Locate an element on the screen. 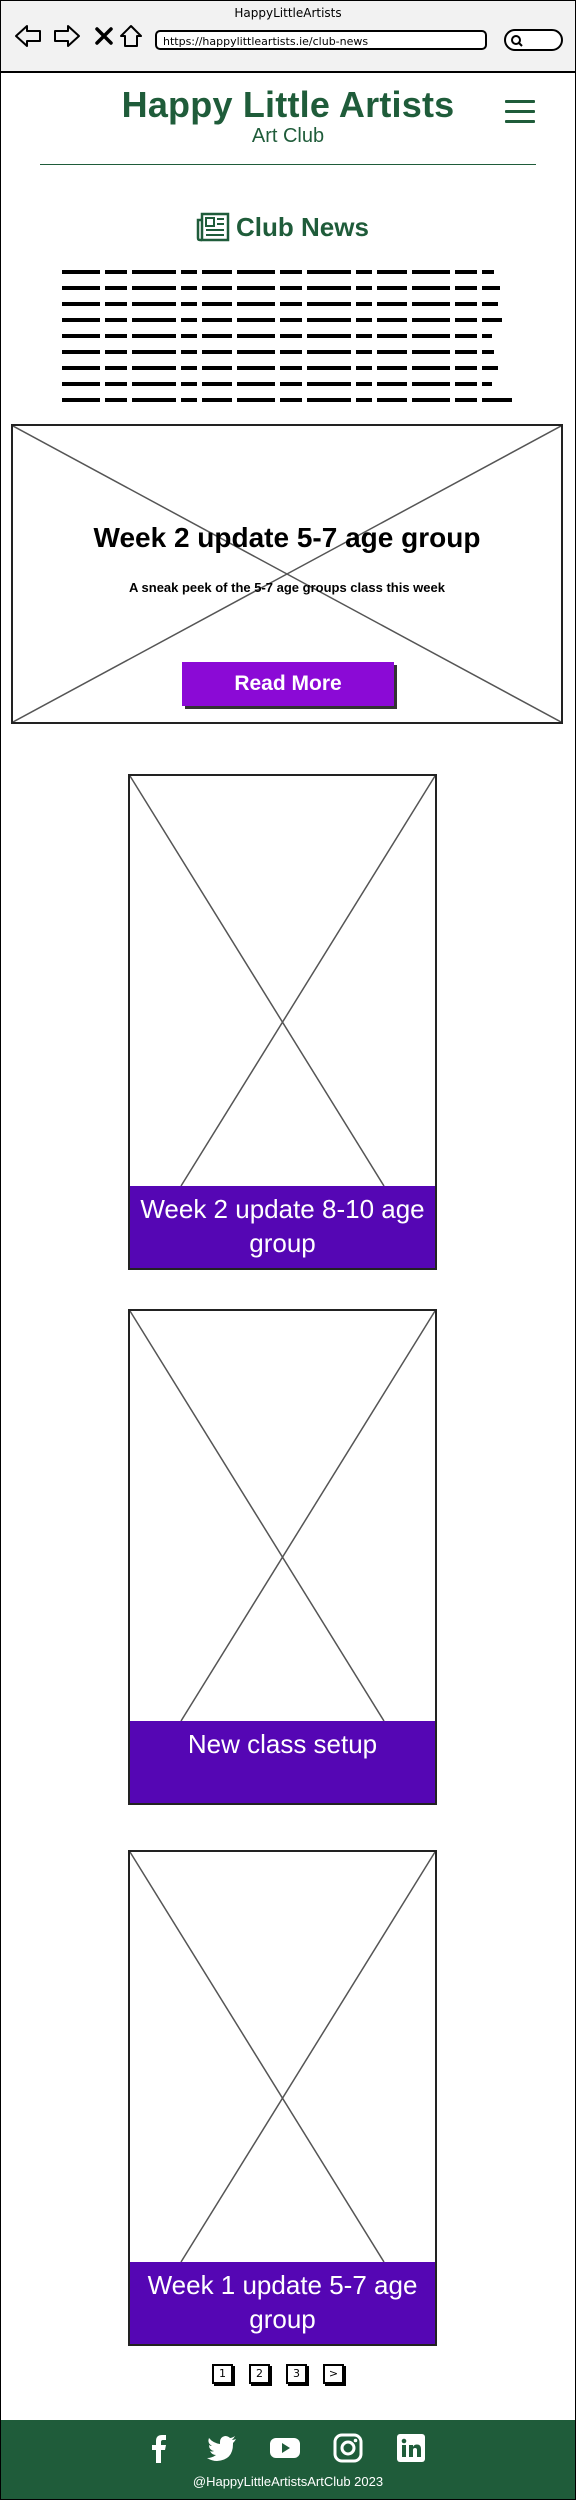 The width and height of the screenshot is (576, 2500). news-intro-placeholder-text is located at coordinates (289, 361).